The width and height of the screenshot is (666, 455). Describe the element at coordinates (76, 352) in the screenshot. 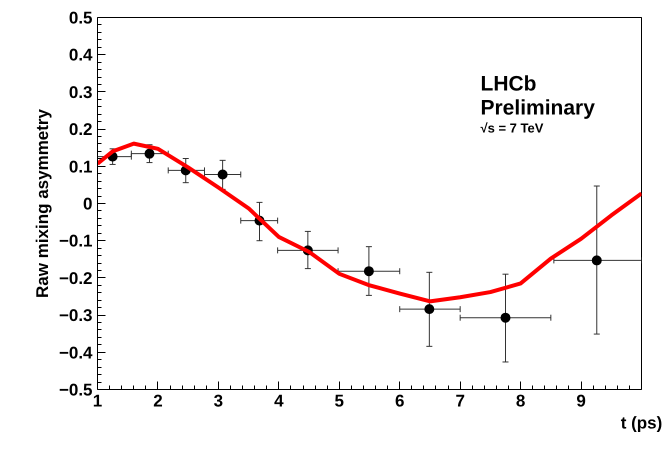

I see `y-tick-label: −0.4` at that location.